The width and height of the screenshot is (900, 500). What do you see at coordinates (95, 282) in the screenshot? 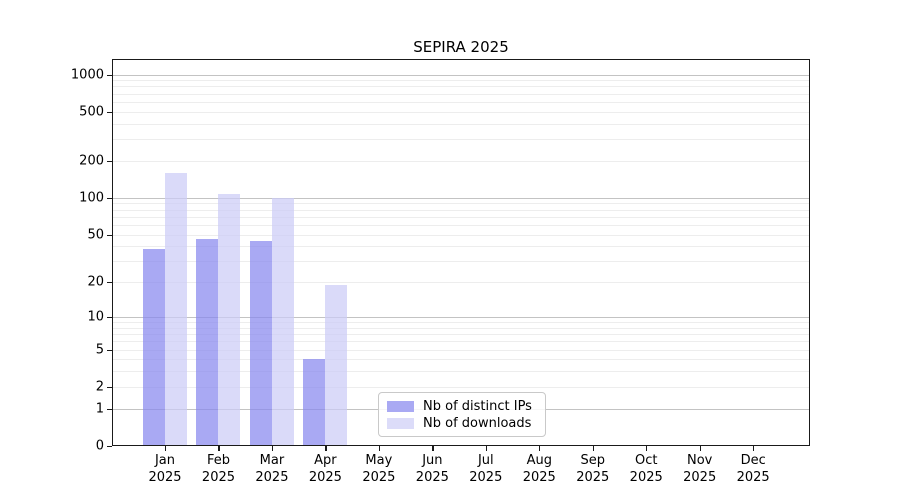
I see `y-axis-tick-label: 20` at bounding box center [95, 282].